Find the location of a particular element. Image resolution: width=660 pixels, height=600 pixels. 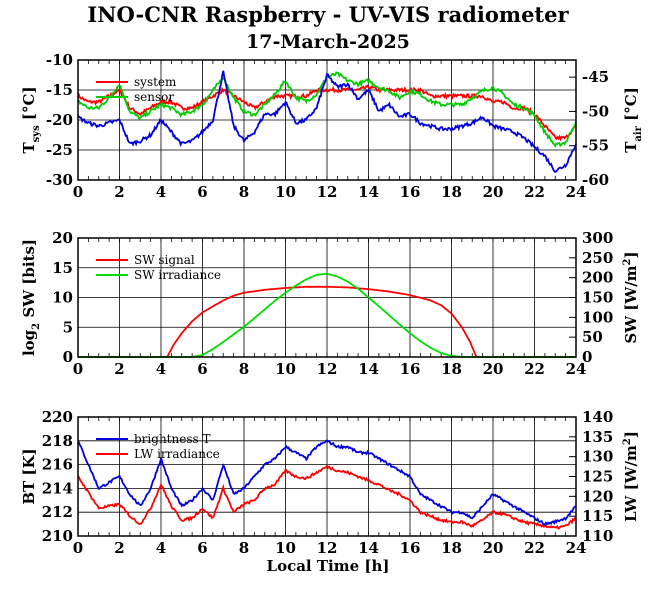

x-axis-label: Local Time [h] is located at coordinates (328, 566).